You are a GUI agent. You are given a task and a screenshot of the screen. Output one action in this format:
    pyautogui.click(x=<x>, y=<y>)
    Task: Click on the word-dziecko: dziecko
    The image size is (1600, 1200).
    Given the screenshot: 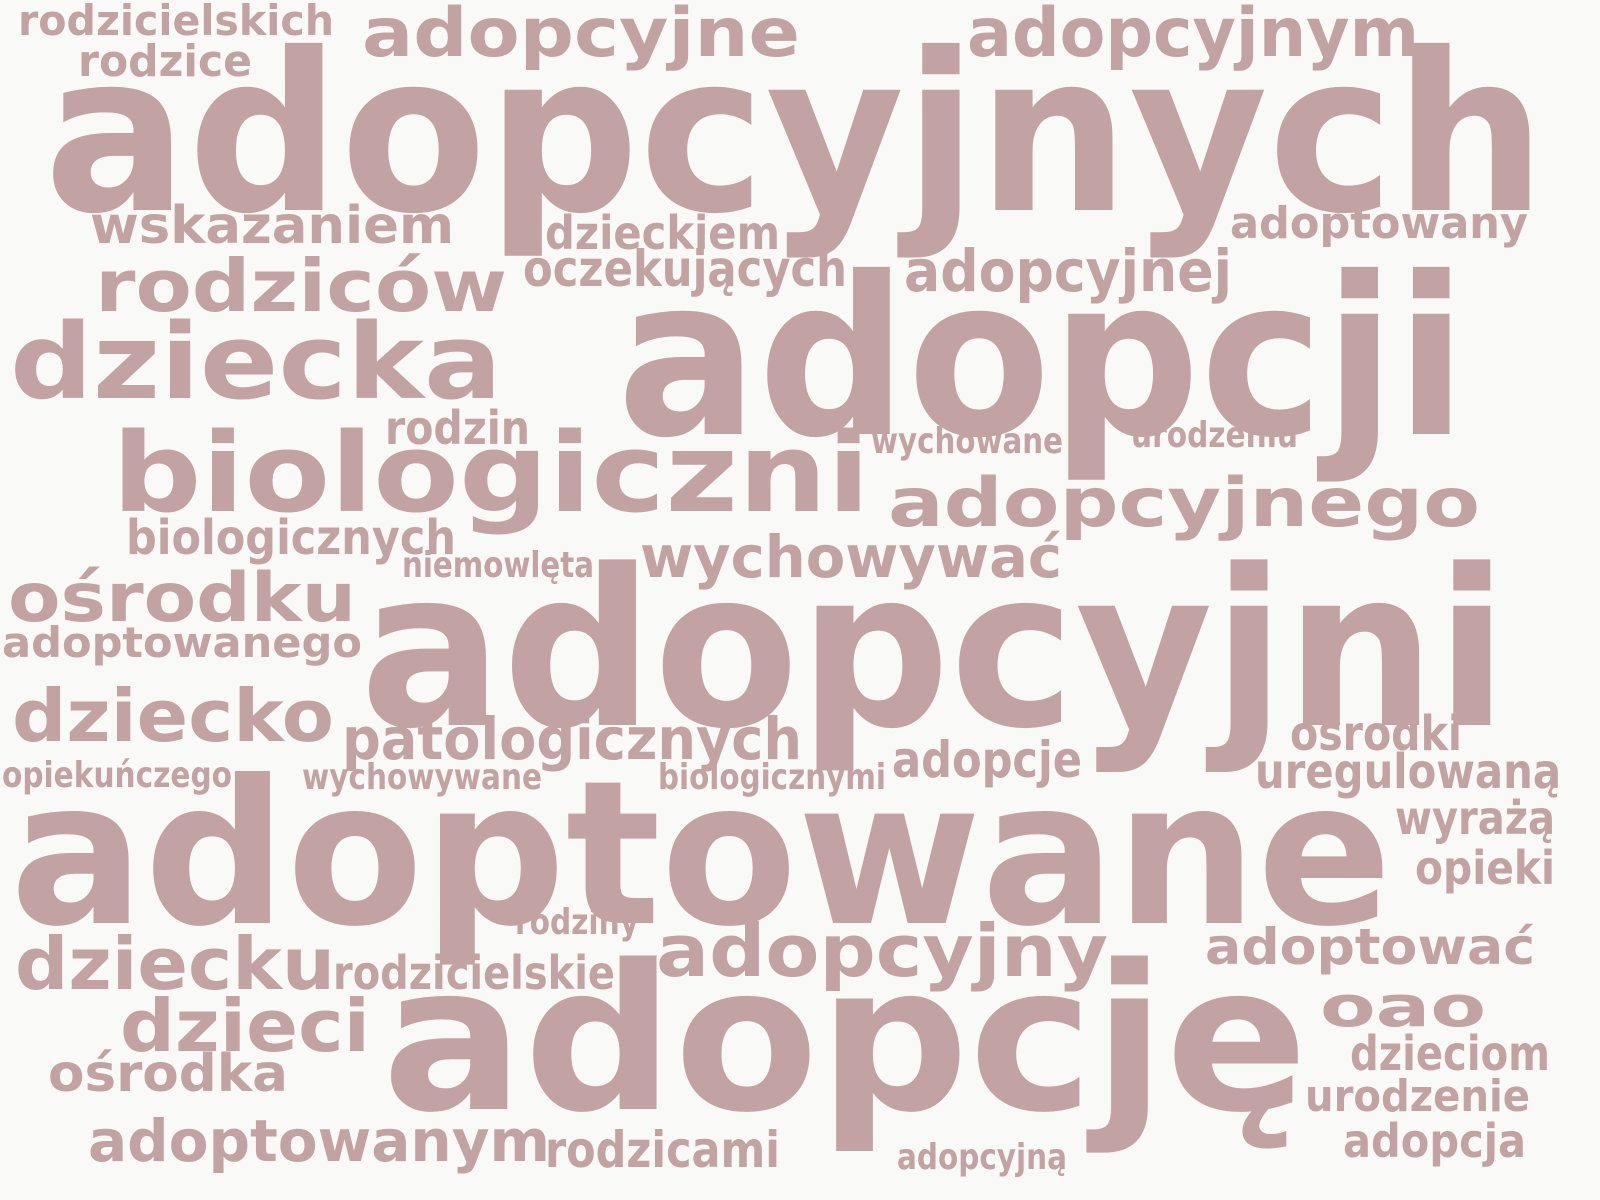 What is the action you would take?
    pyautogui.click(x=173, y=716)
    